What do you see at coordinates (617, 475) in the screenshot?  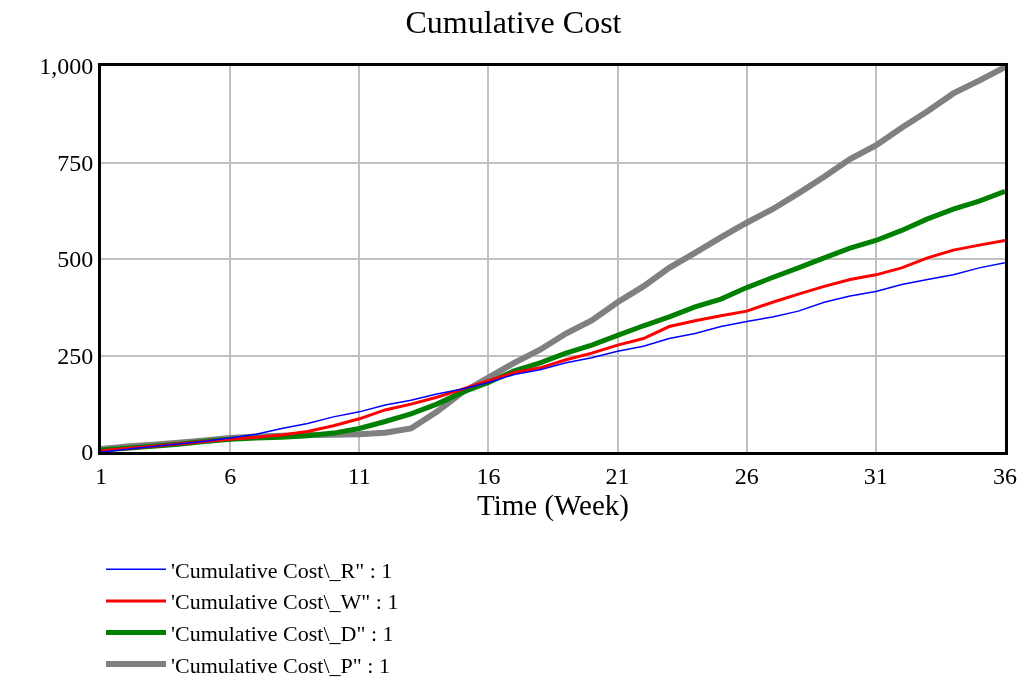 I see `x-tick-label: 21` at bounding box center [617, 475].